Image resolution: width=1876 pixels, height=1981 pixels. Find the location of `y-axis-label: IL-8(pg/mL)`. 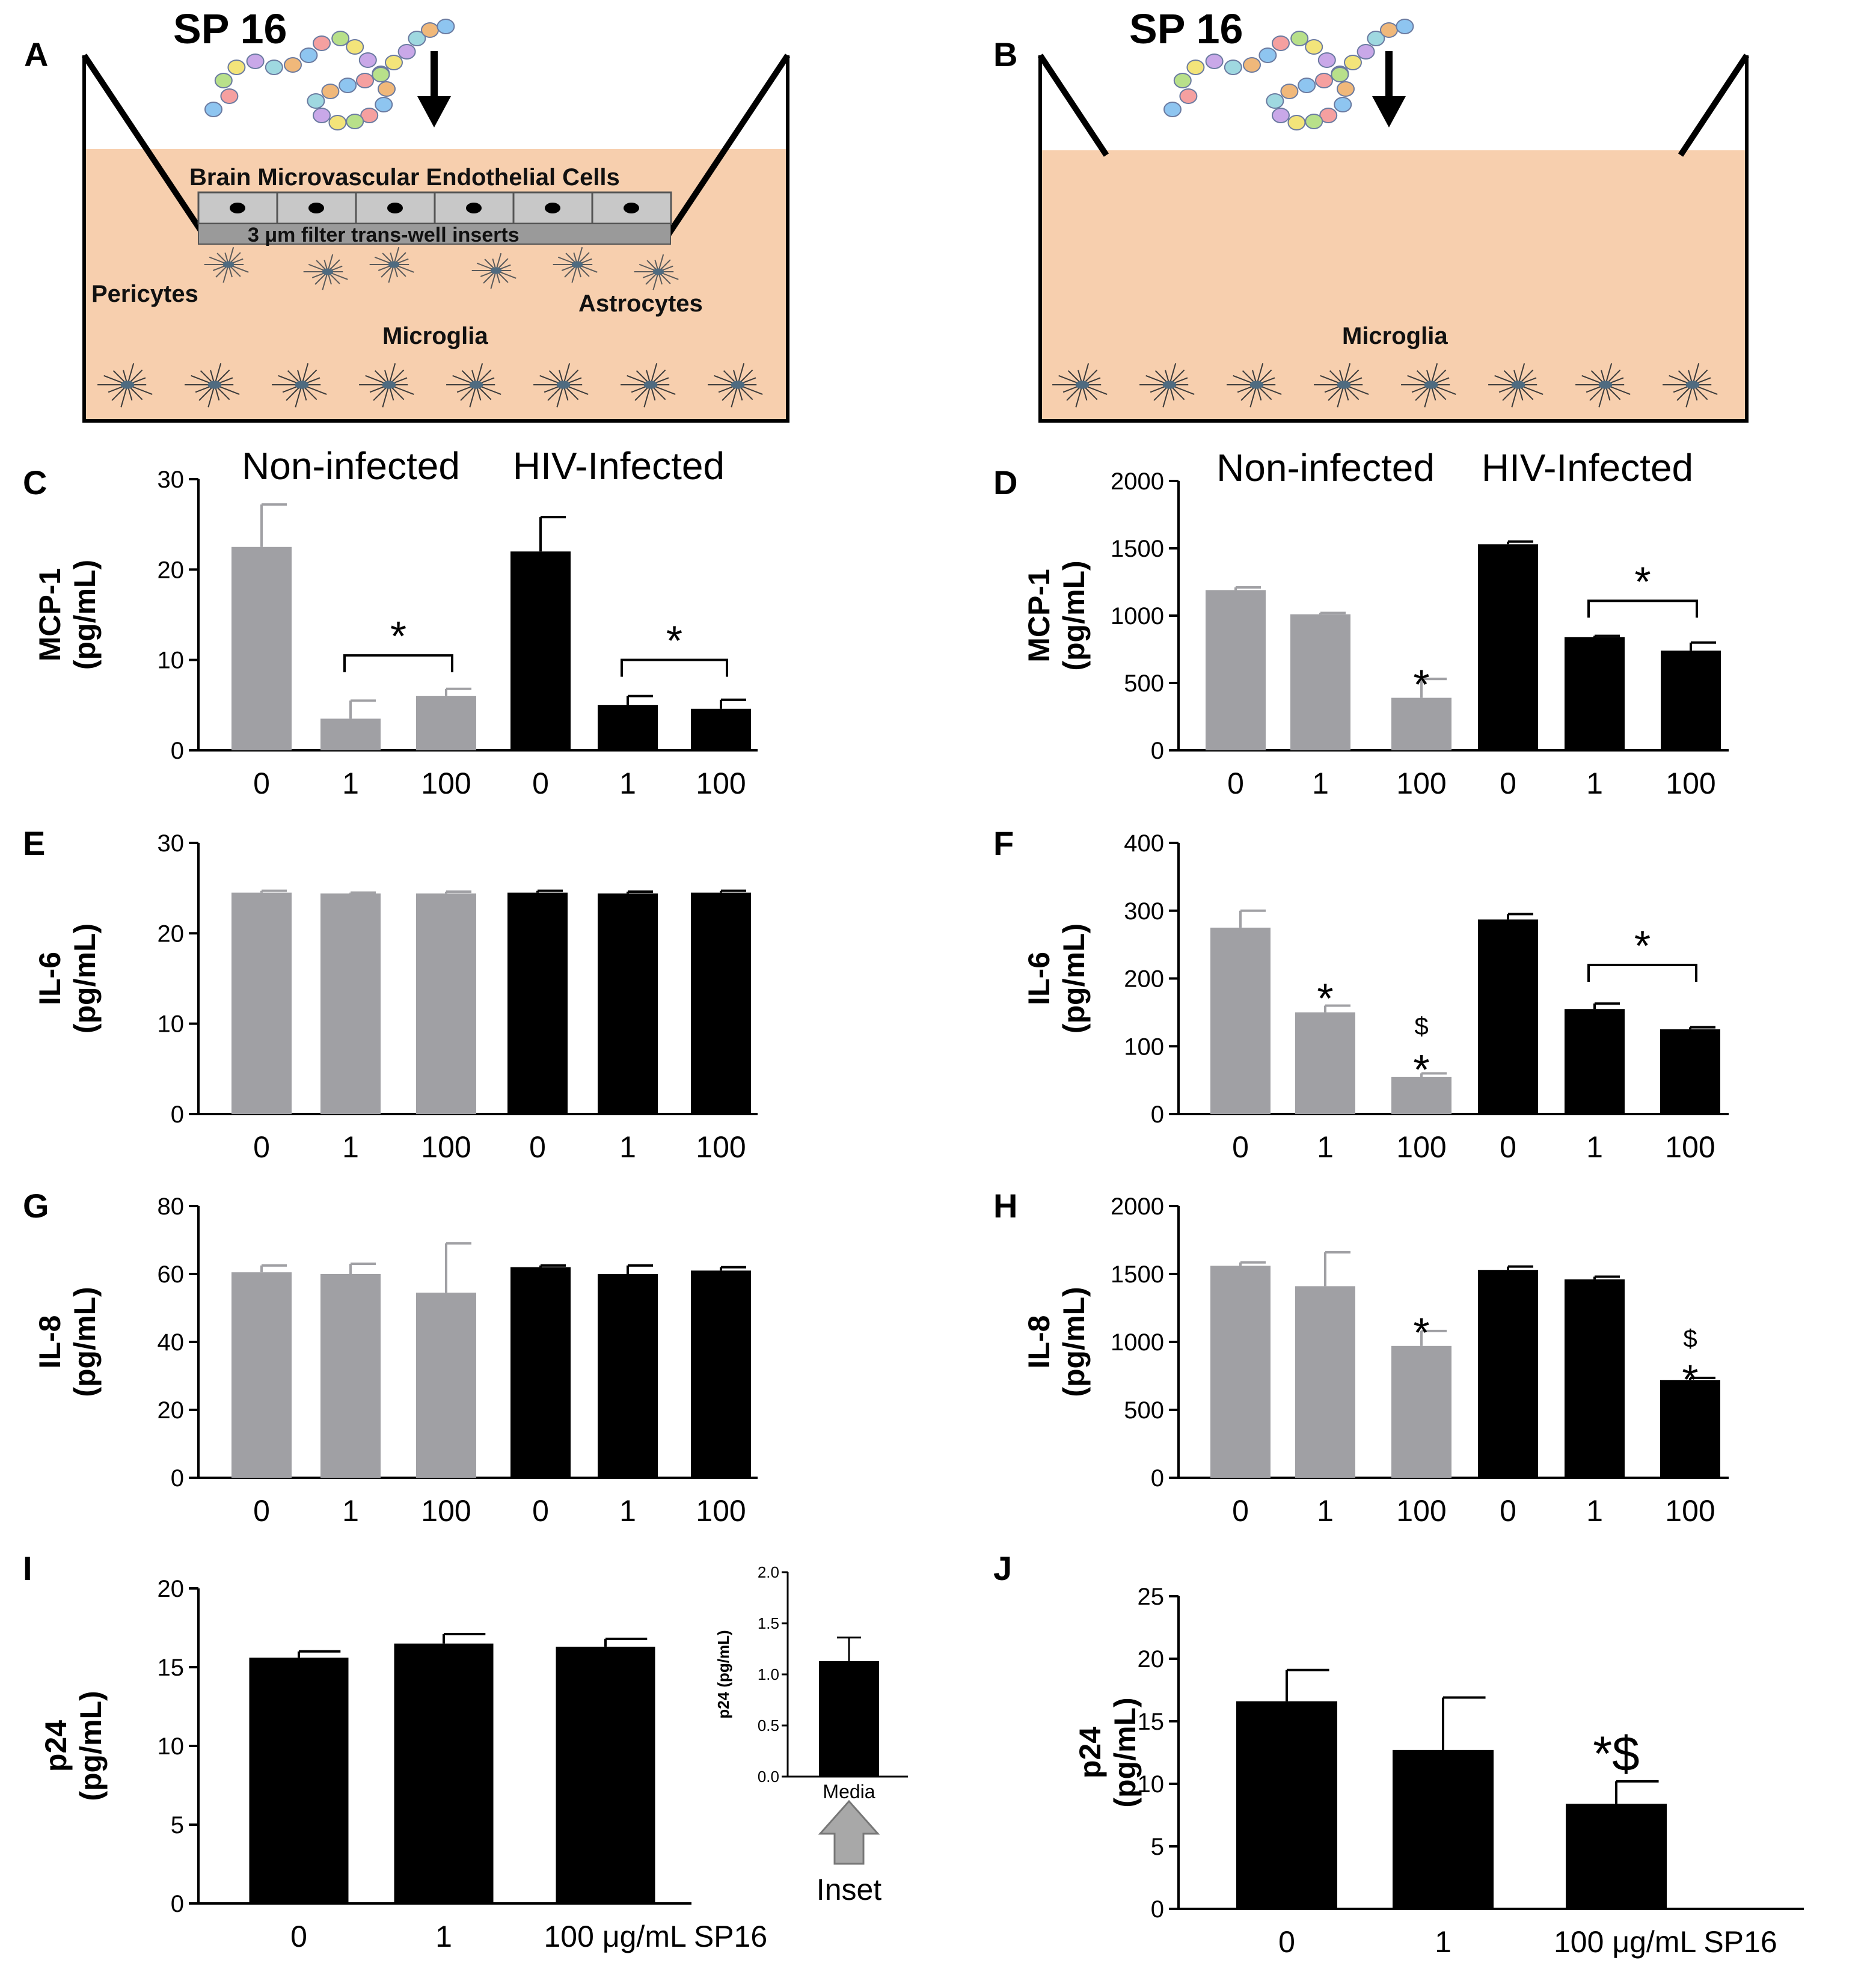

y-axis-label: IL-8(pg/mL) is located at coordinates (67, 1342).